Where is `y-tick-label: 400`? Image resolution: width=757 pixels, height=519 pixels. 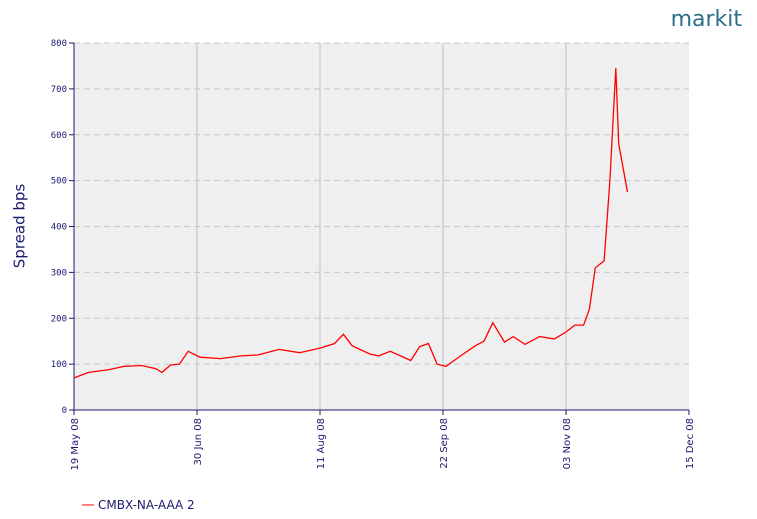 y-tick-label: 400 is located at coordinates (59, 228).